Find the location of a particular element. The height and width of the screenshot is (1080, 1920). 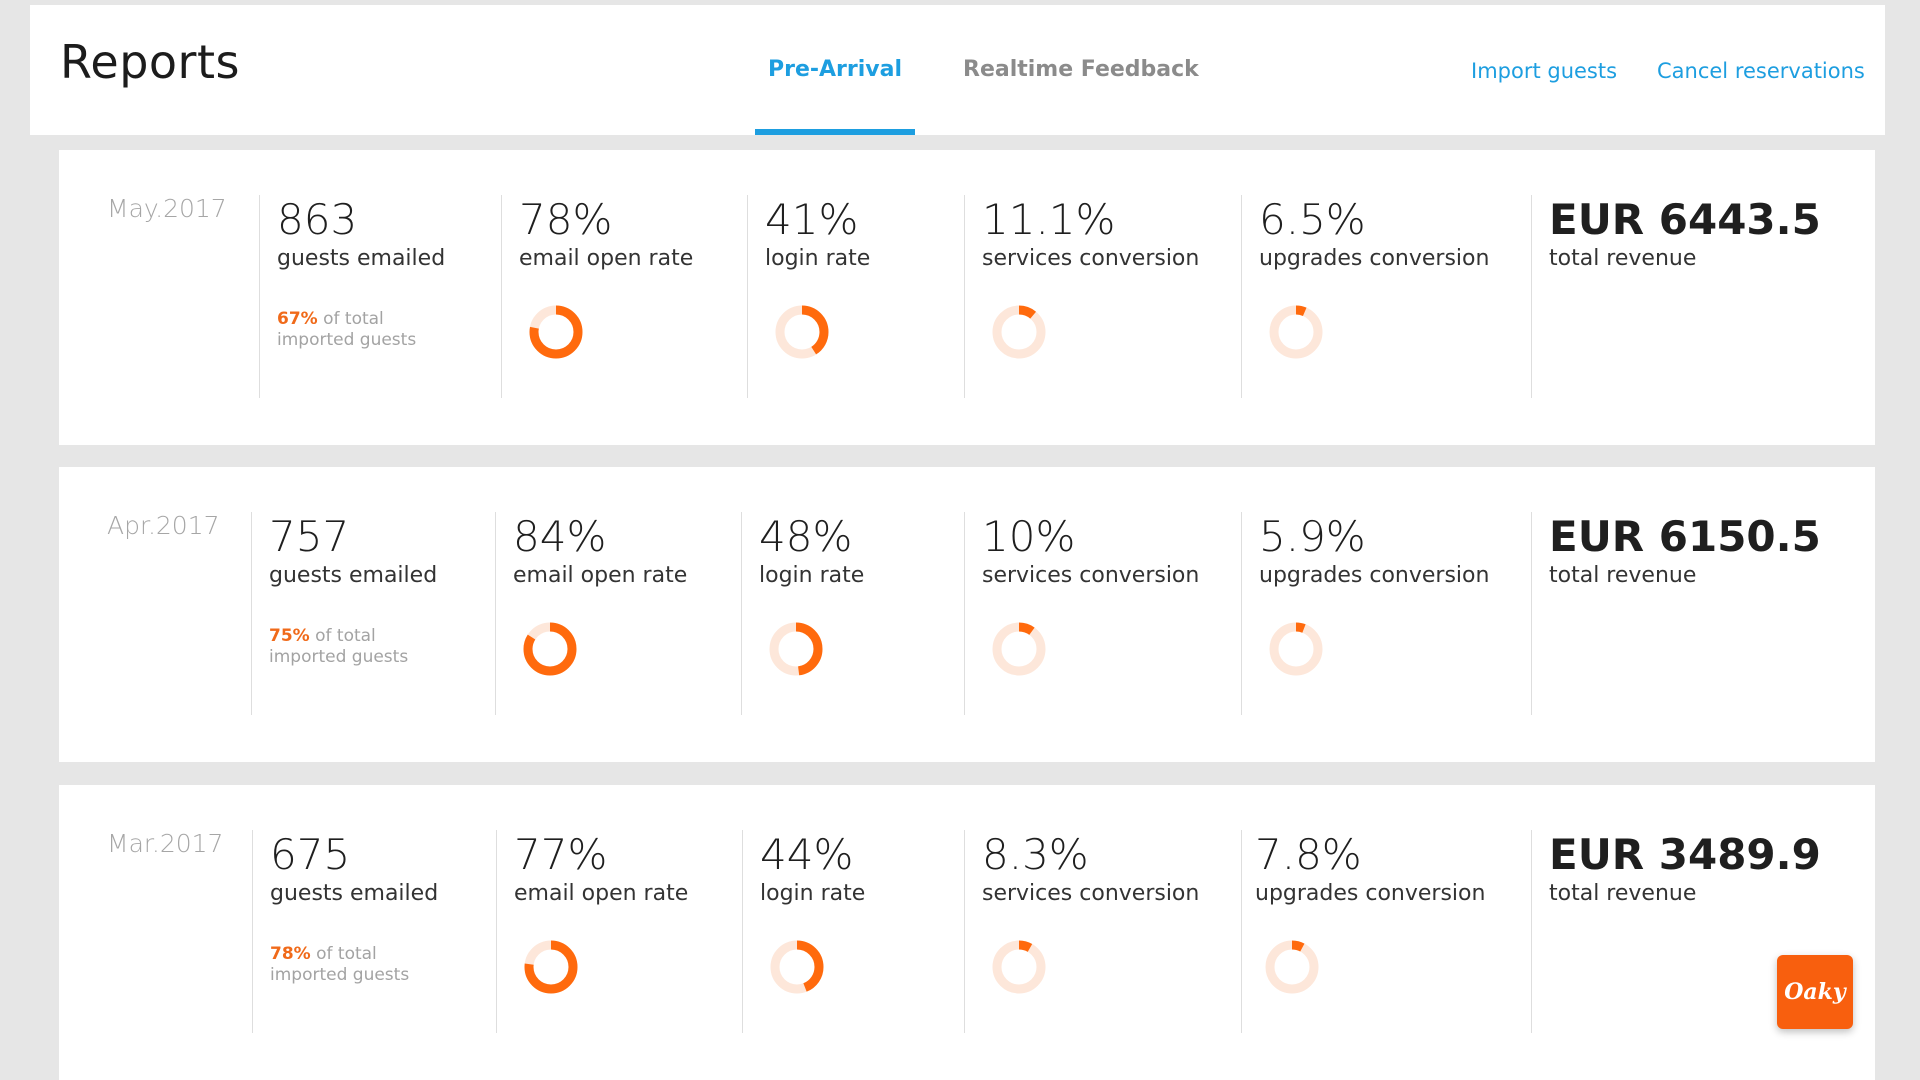

login-rate-value: 48% is located at coordinates (806, 536).